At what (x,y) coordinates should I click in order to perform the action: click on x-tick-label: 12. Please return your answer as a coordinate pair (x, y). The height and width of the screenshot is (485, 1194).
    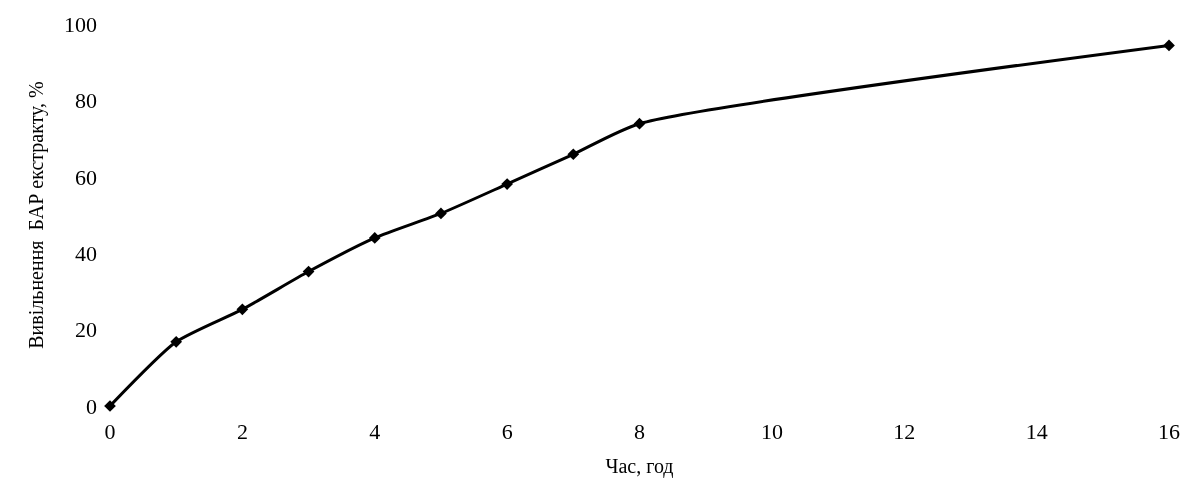
    Looking at the image, I should click on (904, 431).